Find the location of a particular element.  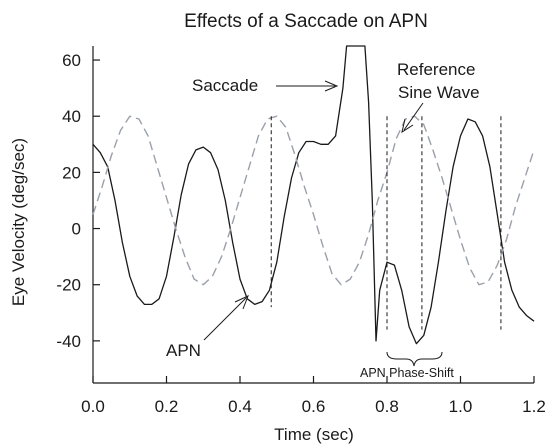

phase-shift-brace is located at coordinates (414, 359).